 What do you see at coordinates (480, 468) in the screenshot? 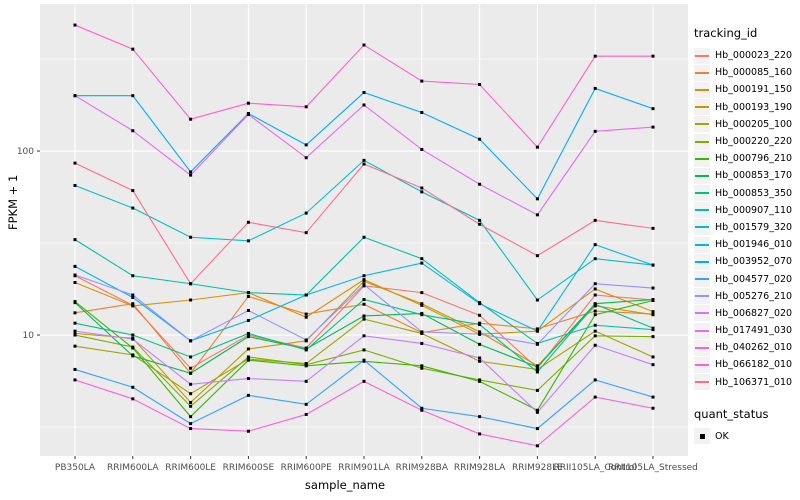
I see `x-tick-label: RRIM928LA` at bounding box center [480, 468].